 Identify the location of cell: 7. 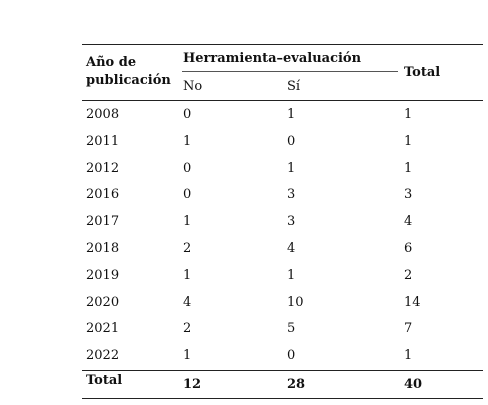
(408, 329).